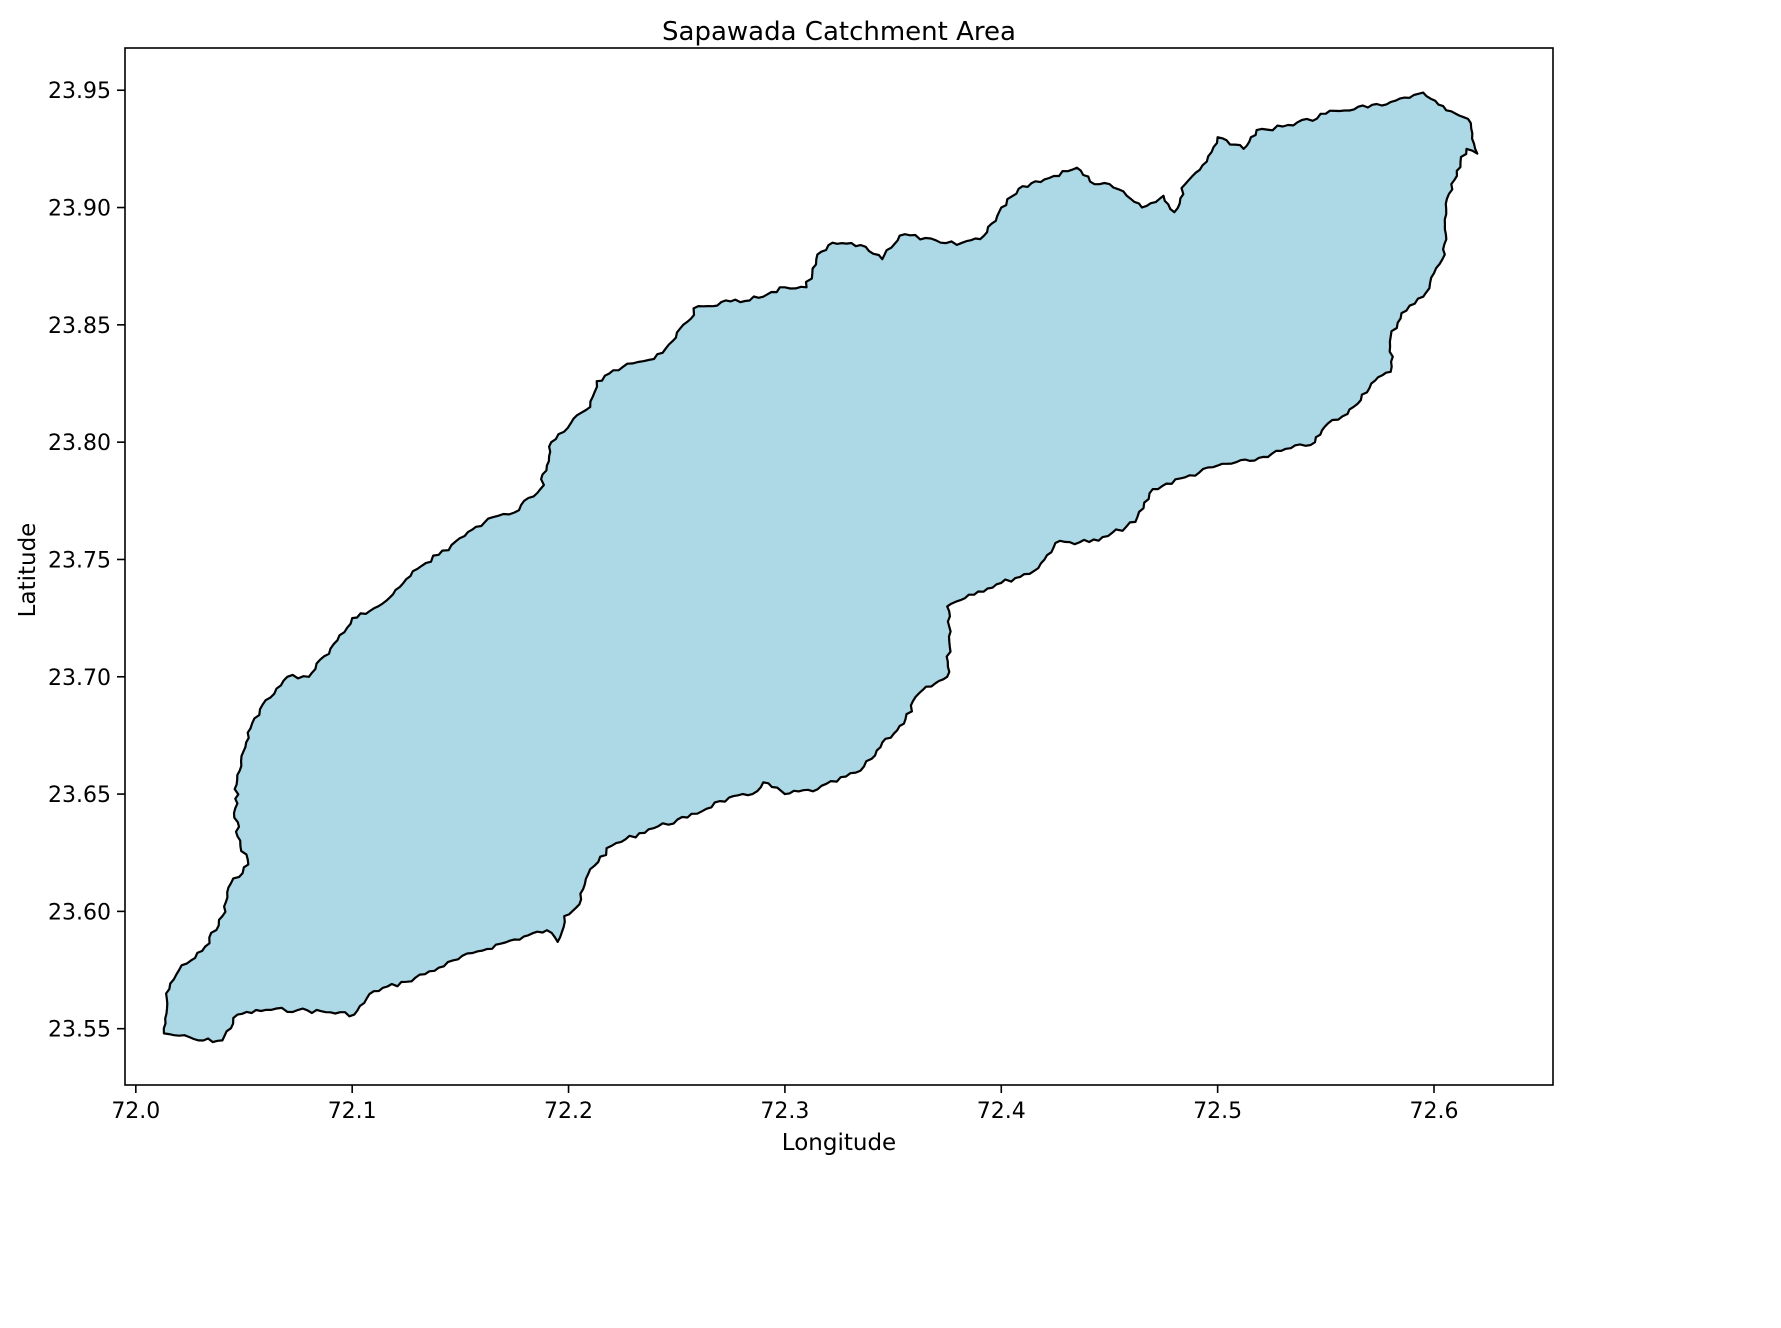 Image resolution: width=1781 pixels, height=1328 pixels. Describe the element at coordinates (784, 1111) in the screenshot. I see `x-tick-label: 72.3` at that location.